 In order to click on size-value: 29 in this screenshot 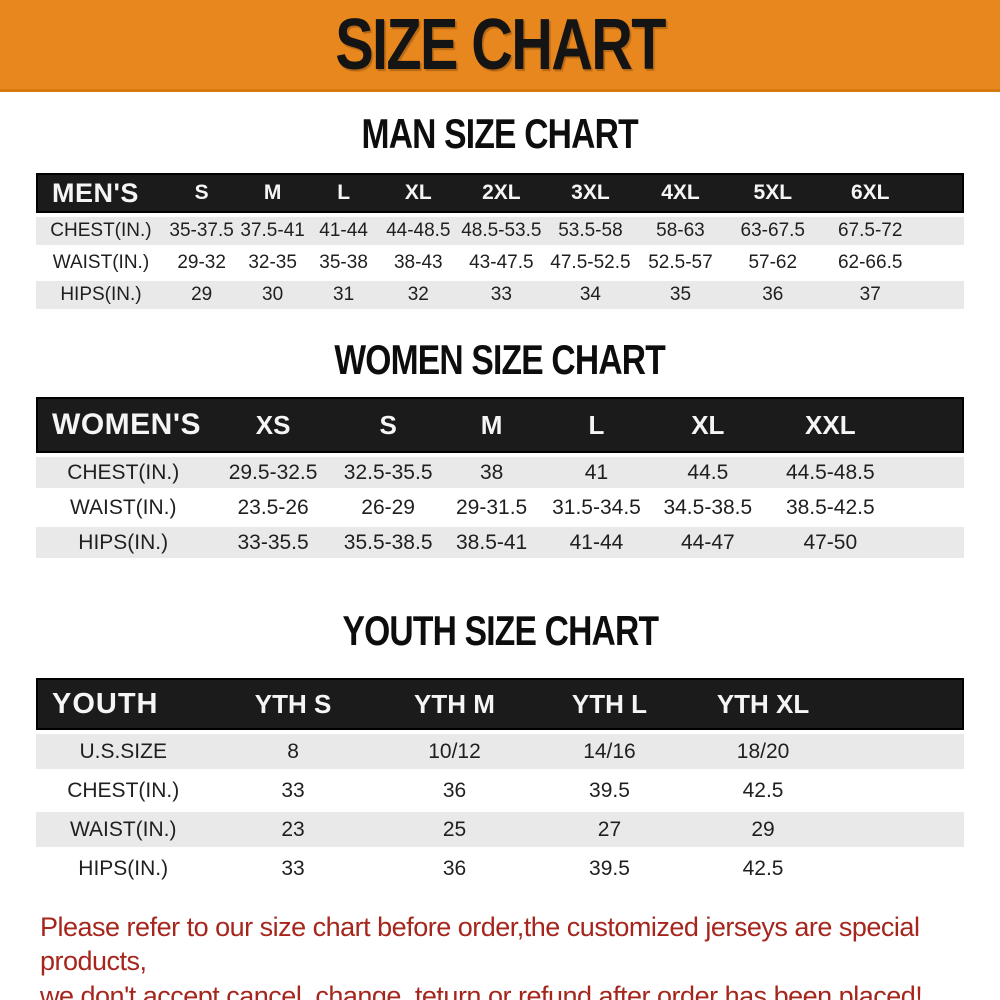, I will do `click(763, 829)`.